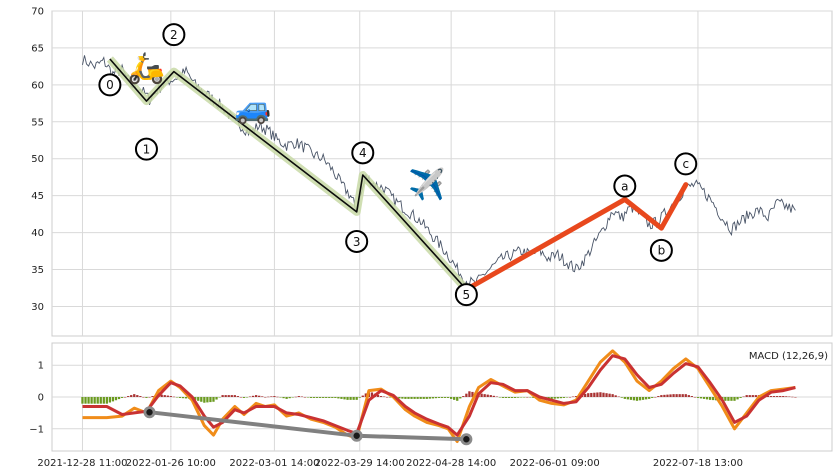  What do you see at coordinates (274, 463) in the screenshot?
I see `x-tick-label: 2022-03-01 14:00` at bounding box center [274, 463].